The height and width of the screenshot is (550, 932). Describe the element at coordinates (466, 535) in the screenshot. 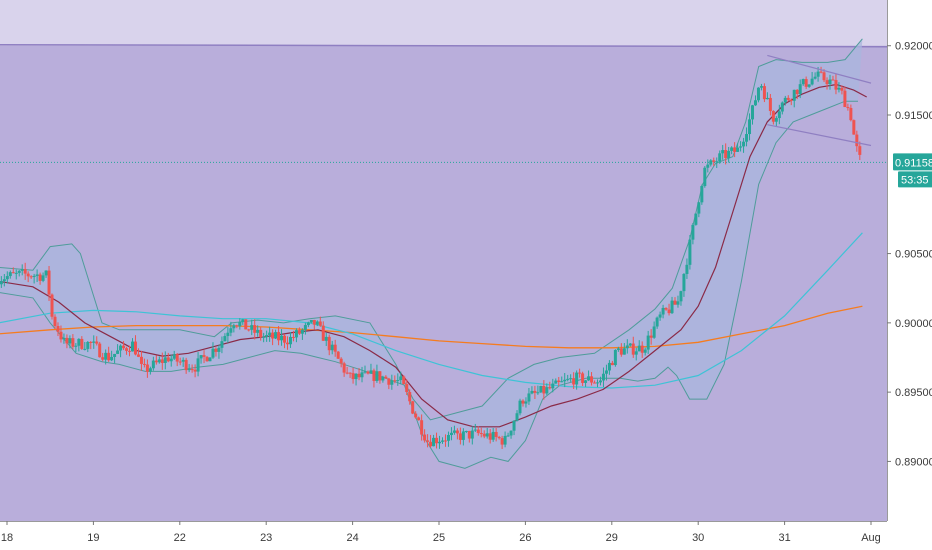

I see `time-axis` at that location.